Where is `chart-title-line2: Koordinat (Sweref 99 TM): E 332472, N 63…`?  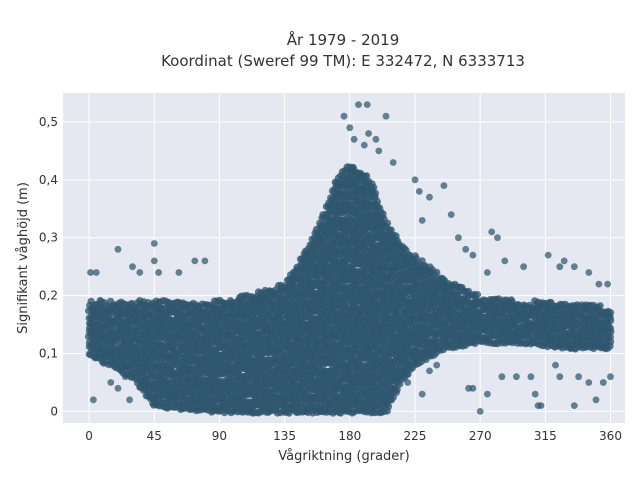 chart-title-line2: Koordinat (Sweref 99 TM): E 332472, N 63… is located at coordinates (343, 61).